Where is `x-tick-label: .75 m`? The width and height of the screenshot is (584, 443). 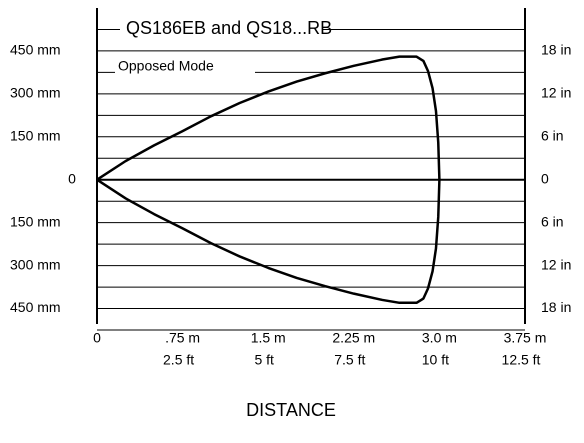 x-tick-label: .75 m is located at coordinates (182, 338).